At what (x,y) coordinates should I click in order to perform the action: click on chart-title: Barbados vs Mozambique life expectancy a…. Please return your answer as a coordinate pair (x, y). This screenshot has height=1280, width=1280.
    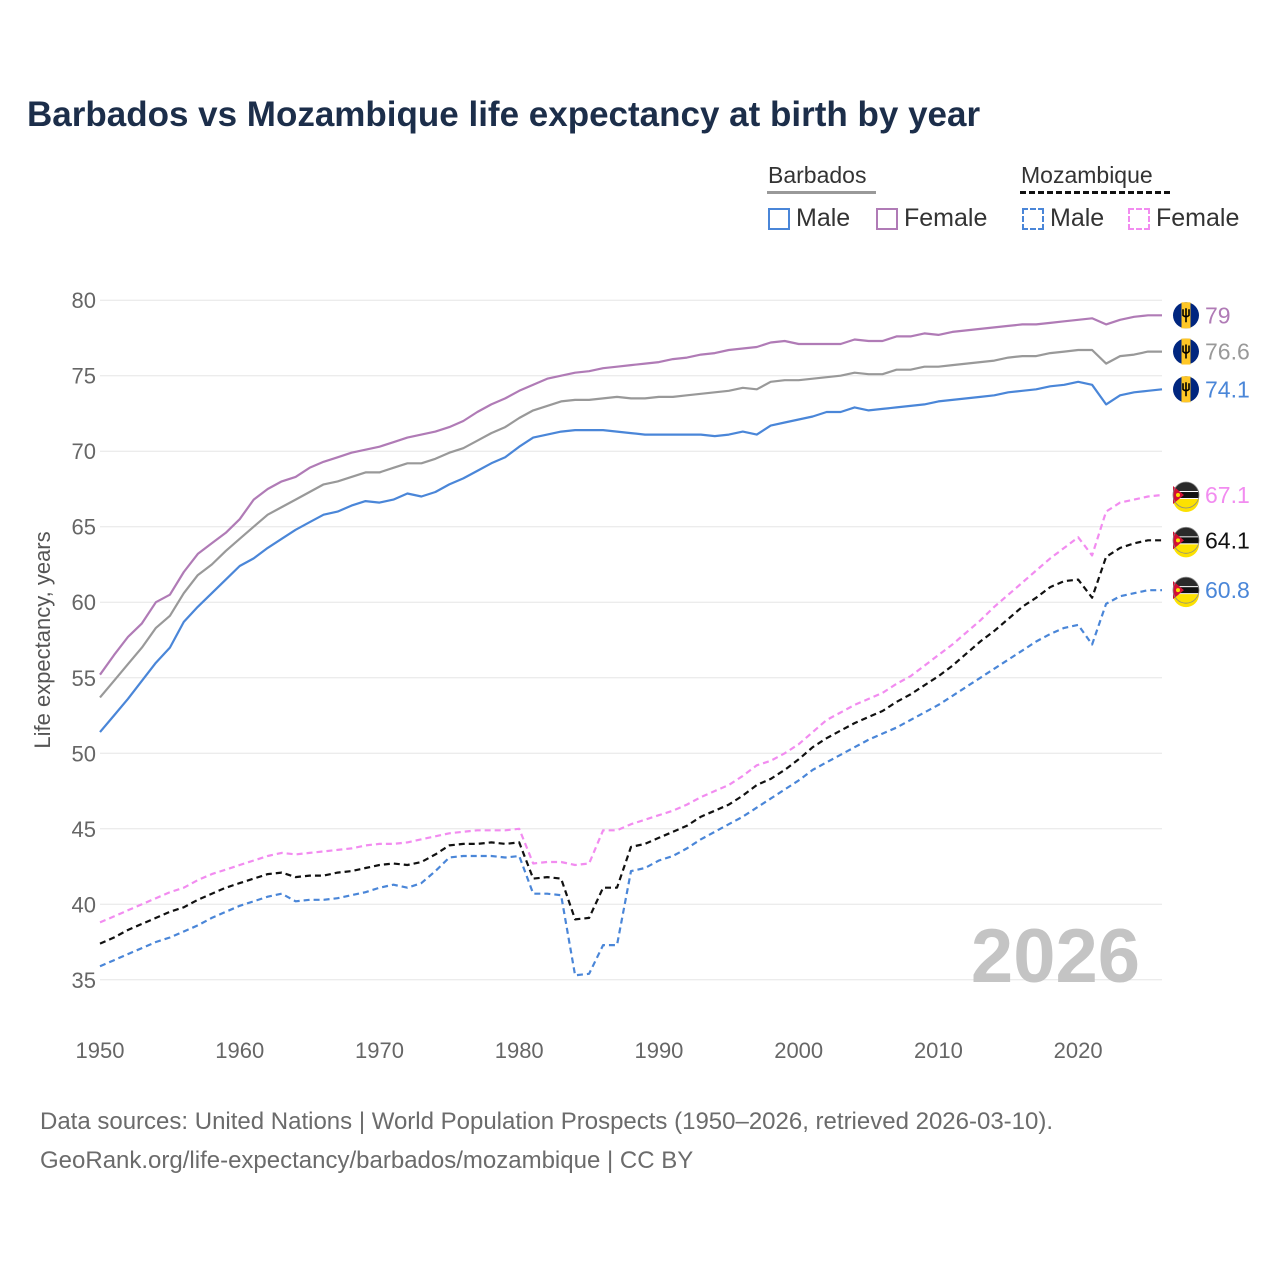
    Looking at the image, I should click on (504, 114).